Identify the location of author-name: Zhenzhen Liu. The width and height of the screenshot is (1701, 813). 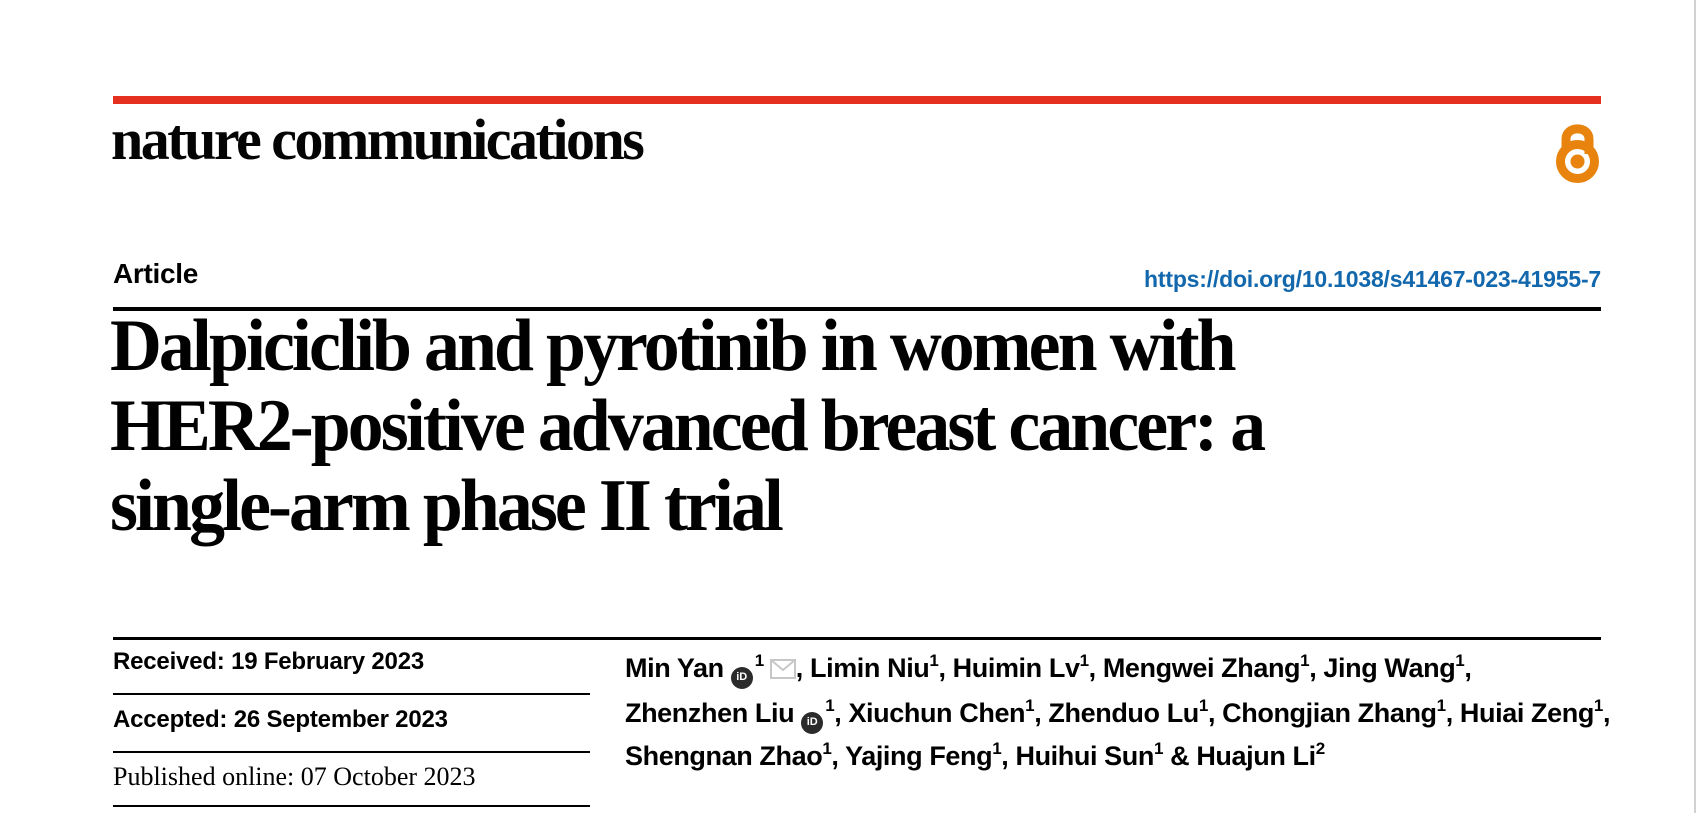
(710, 713).